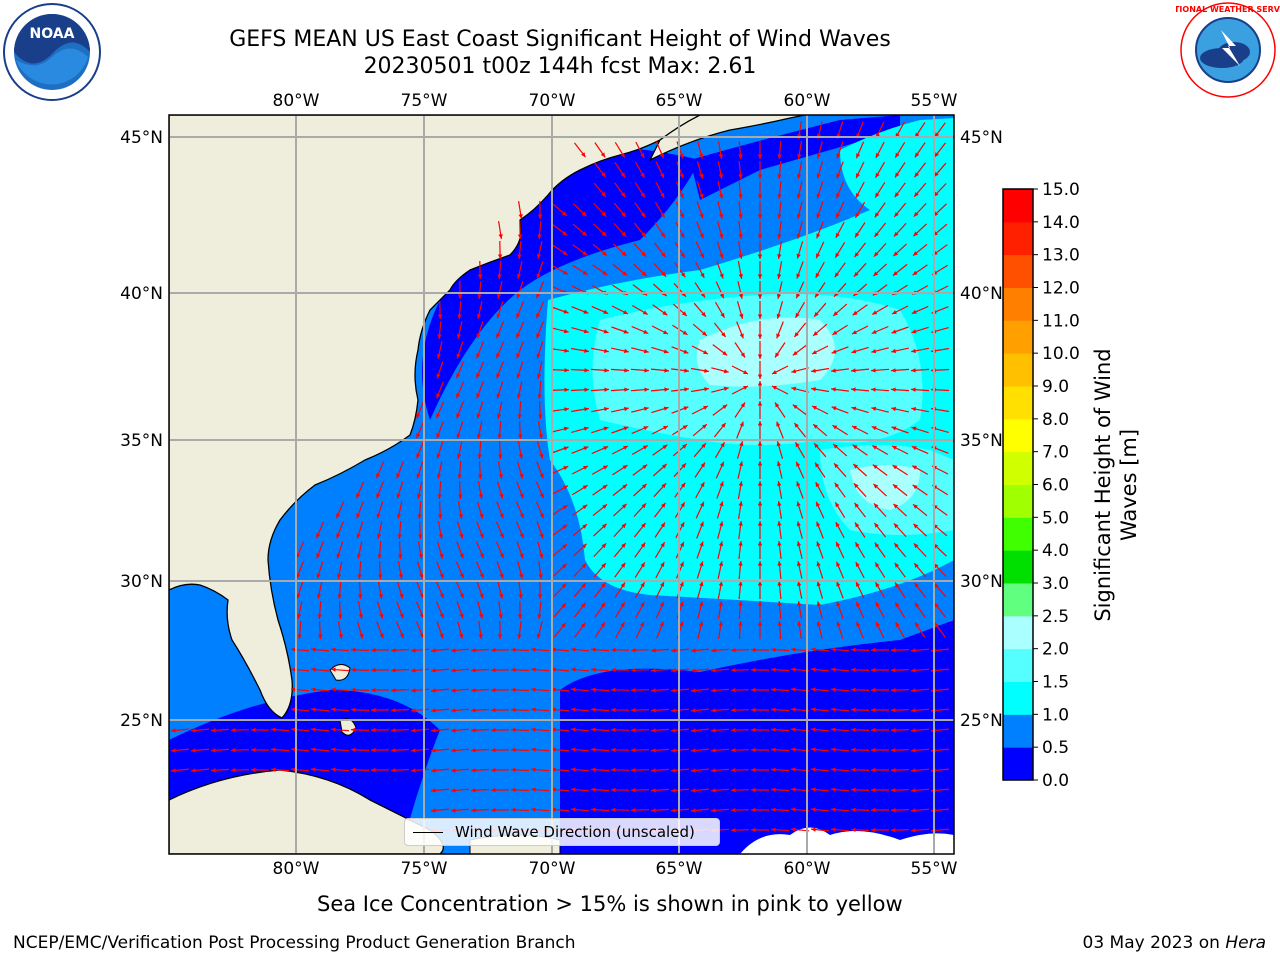 This screenshot has height=960, width=1280. I want to click on colorbar-swatch, so click(1018, 764).